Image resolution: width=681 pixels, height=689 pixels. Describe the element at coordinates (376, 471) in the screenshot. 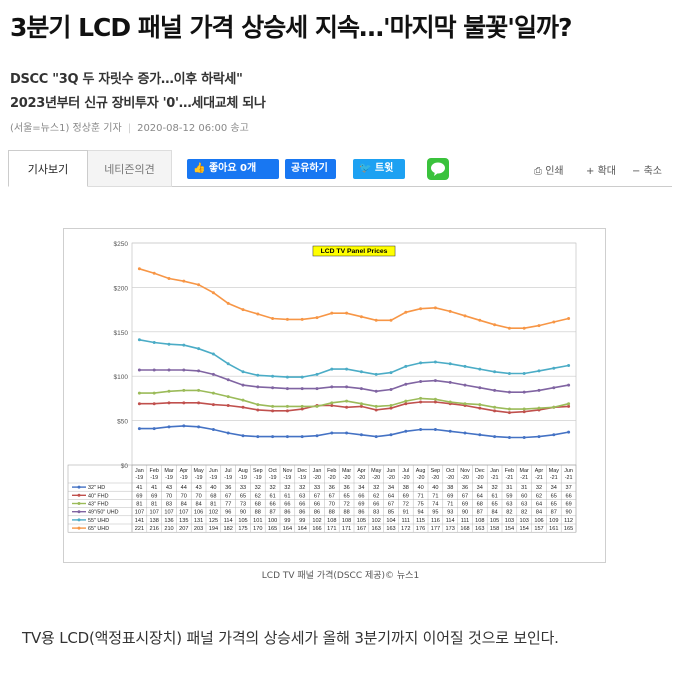

I see `x-tick-label: May` at that location.